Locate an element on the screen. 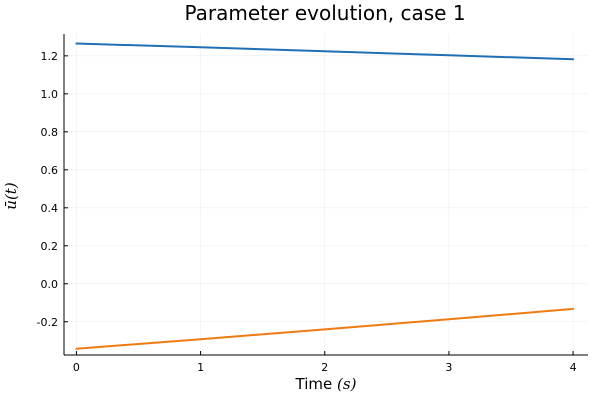 The image size is (600, 400). x-axis-label-unit: (s) is located at coordinates (347, 384).